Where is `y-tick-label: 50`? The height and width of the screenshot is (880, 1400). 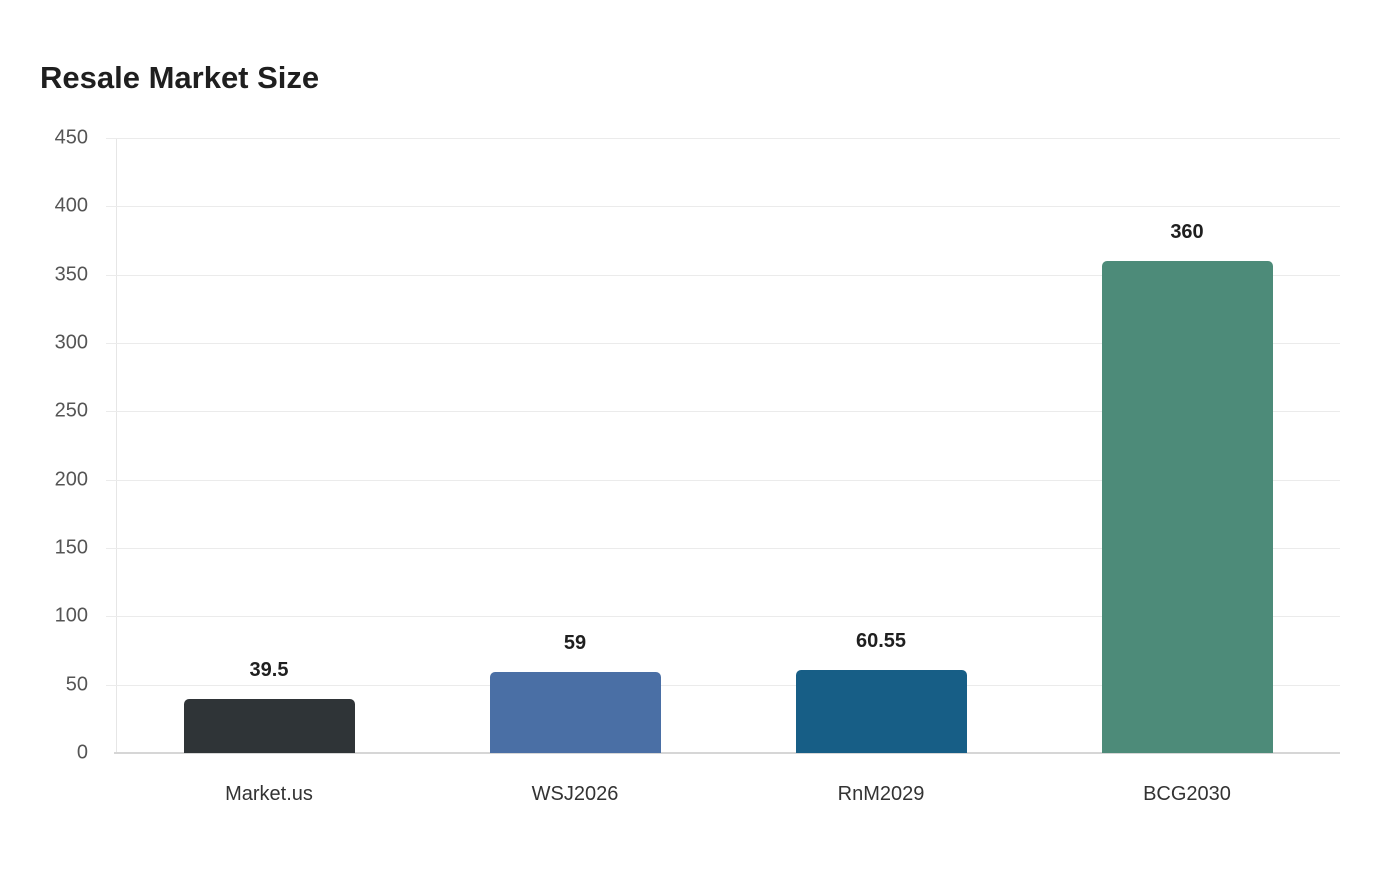 y-tick-label: 50 is located at coordinates (76, 684).